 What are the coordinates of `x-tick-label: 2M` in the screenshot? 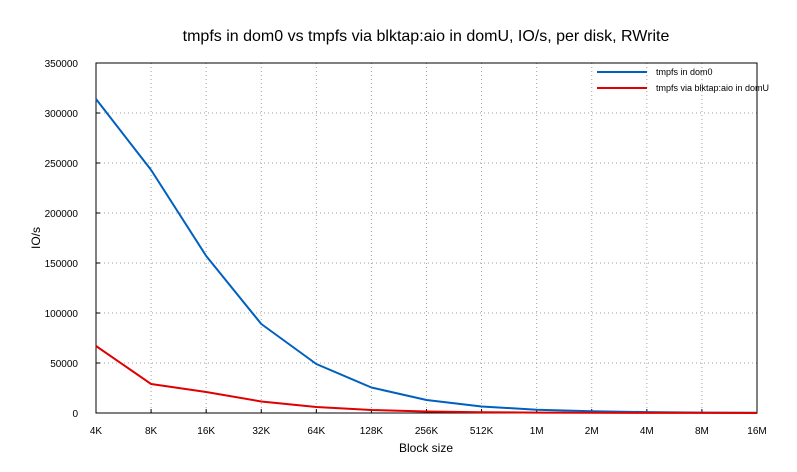 It's located at (592, 431).